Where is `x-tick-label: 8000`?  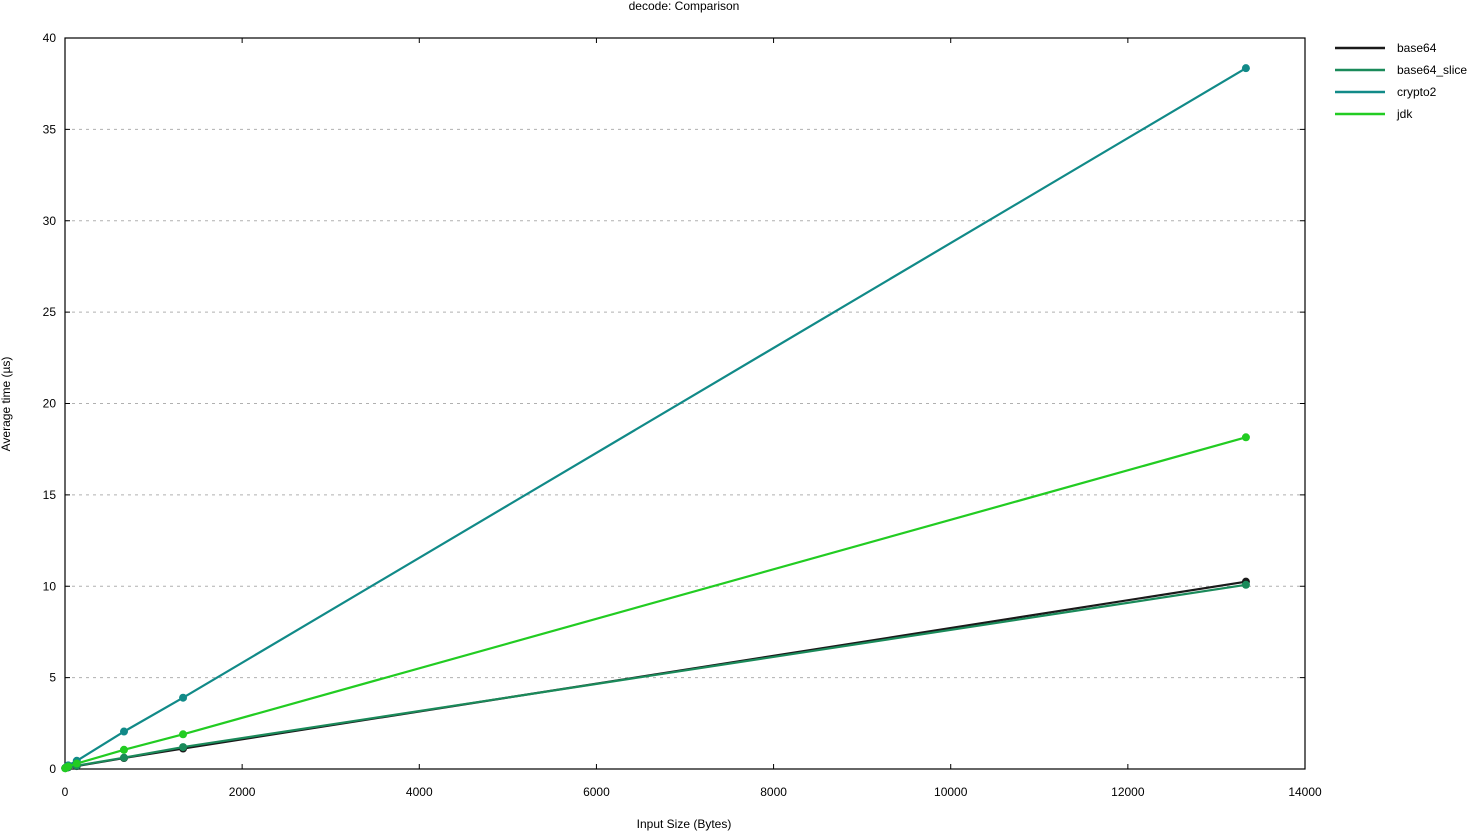
x-tick-label: 8000 is located at coordinates (773, 792).